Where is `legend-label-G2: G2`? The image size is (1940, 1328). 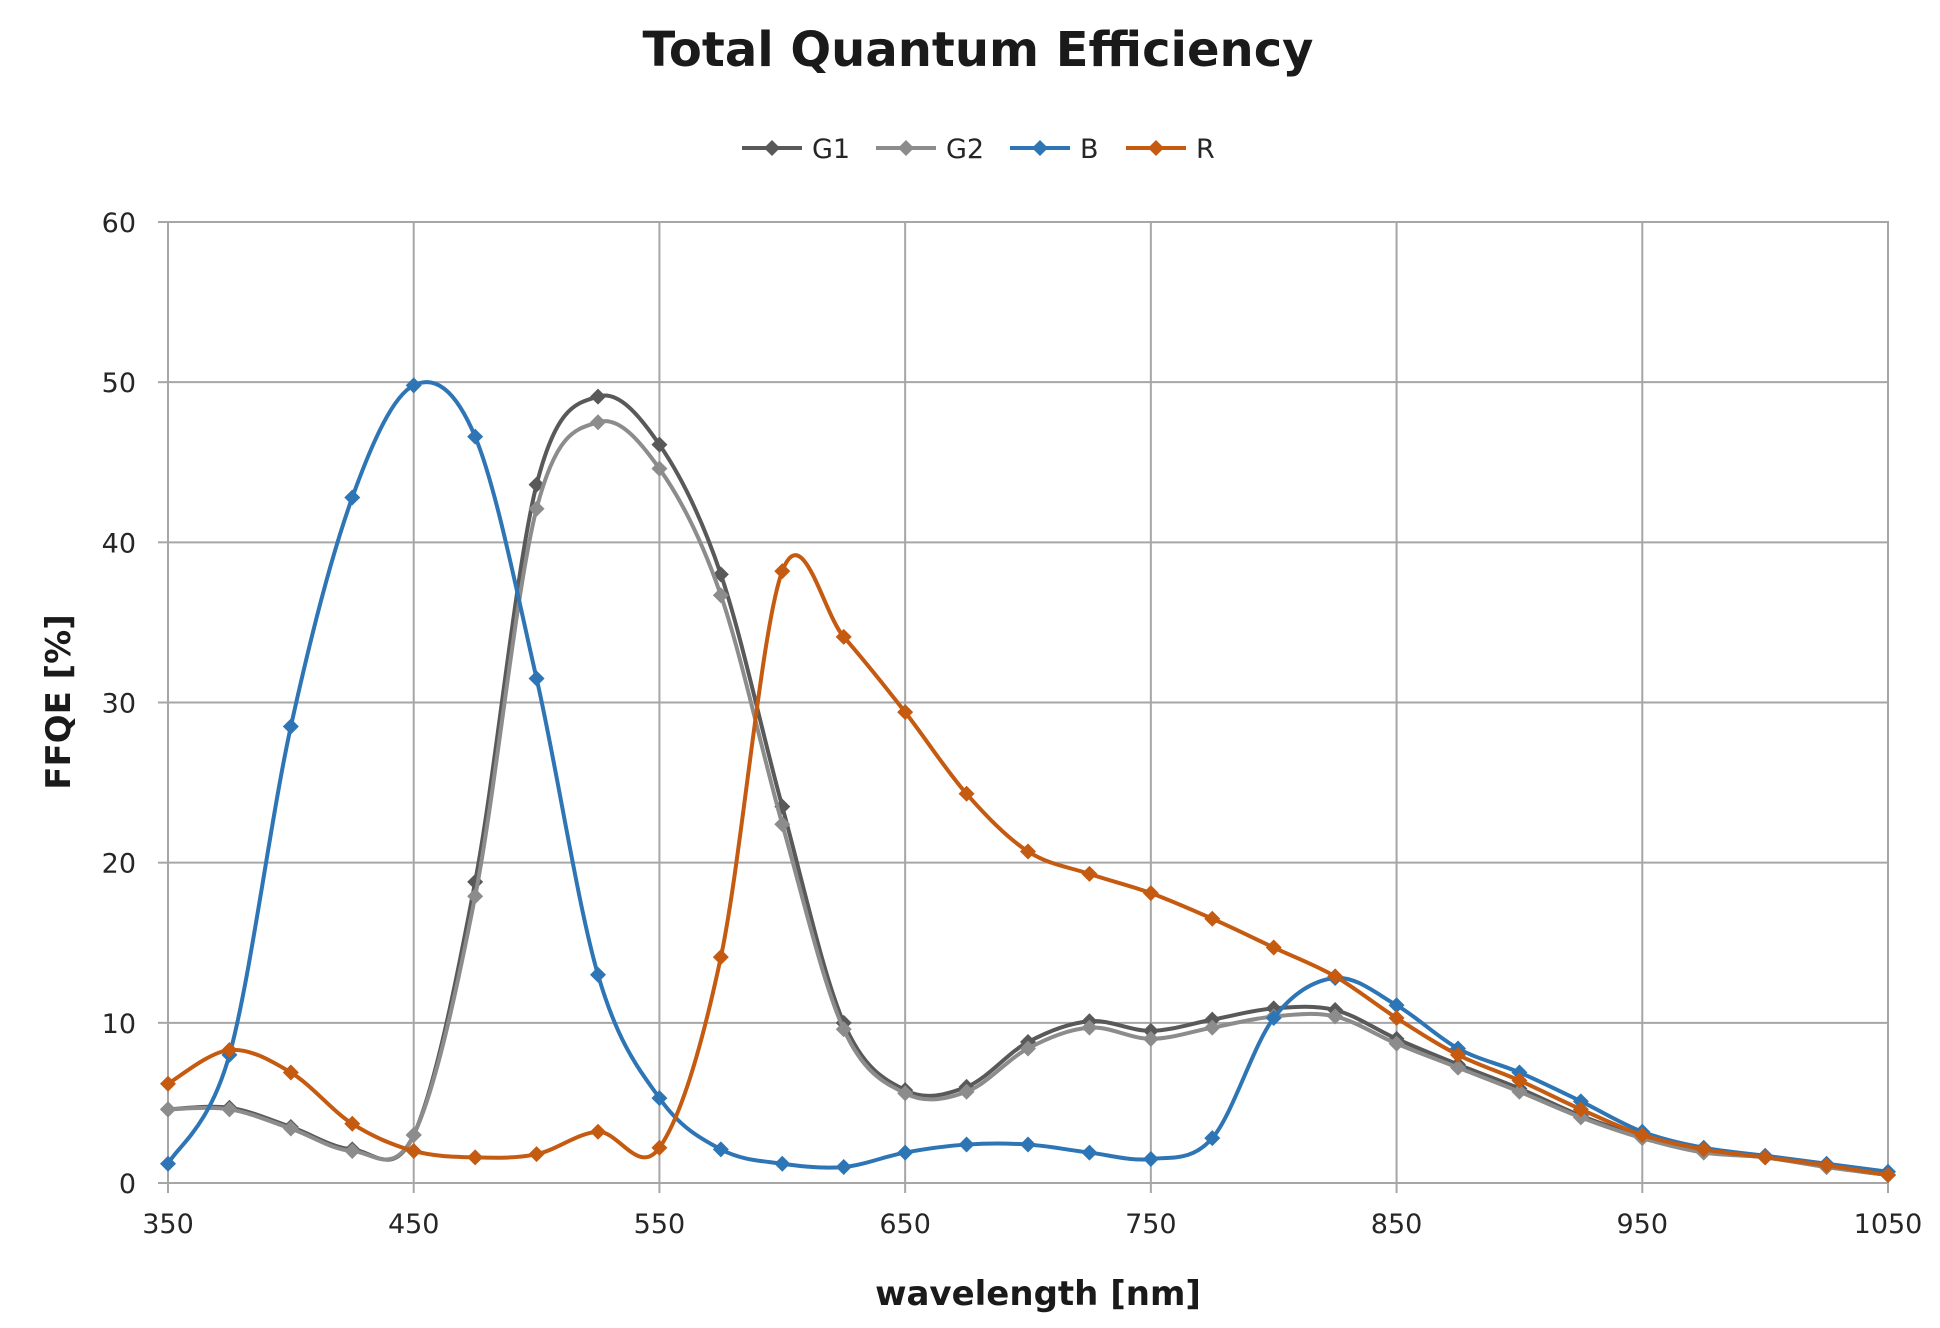 legend-label-G2: G2 is located at coordinates (965, 149).